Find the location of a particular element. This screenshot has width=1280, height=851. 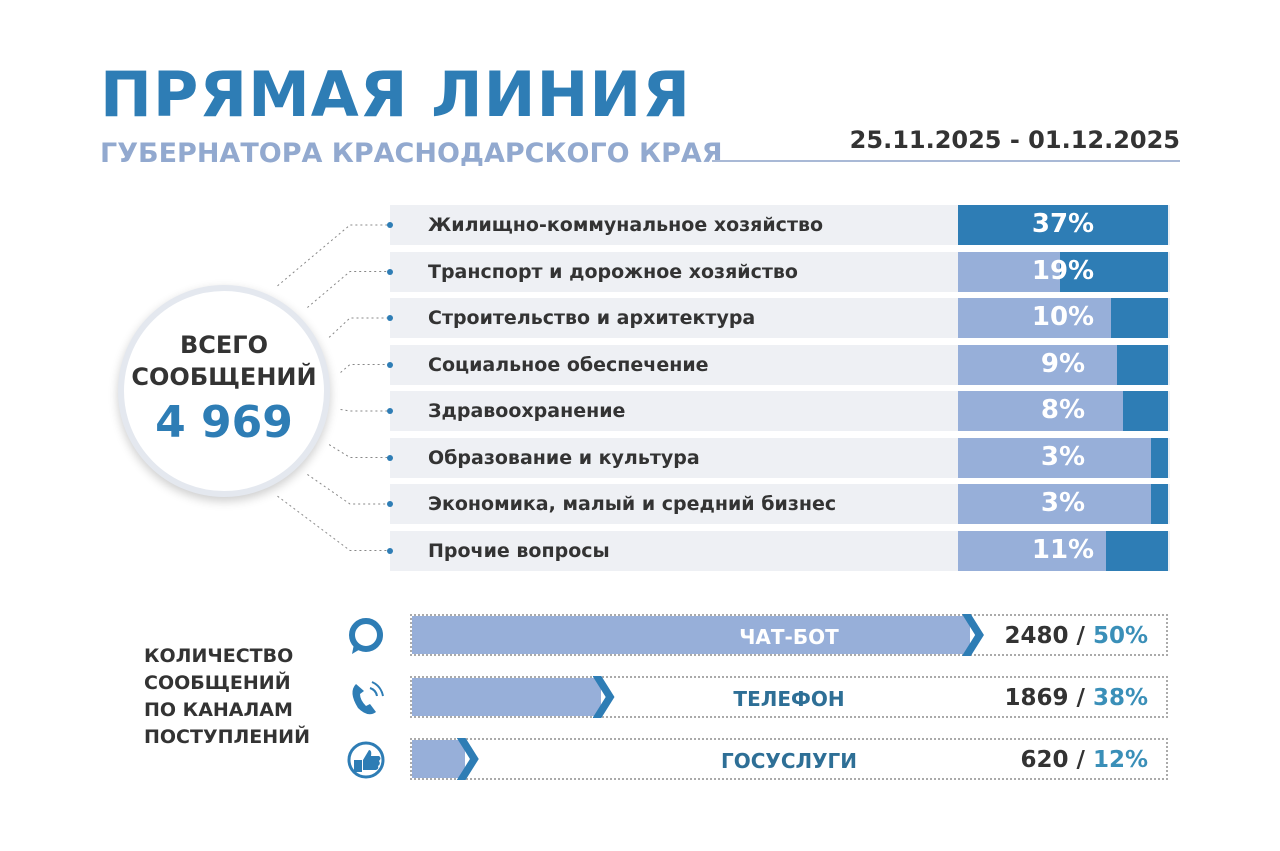

category-row: Транспорт и дорожное хозяйство 19% is located at coordinates (778, 271).